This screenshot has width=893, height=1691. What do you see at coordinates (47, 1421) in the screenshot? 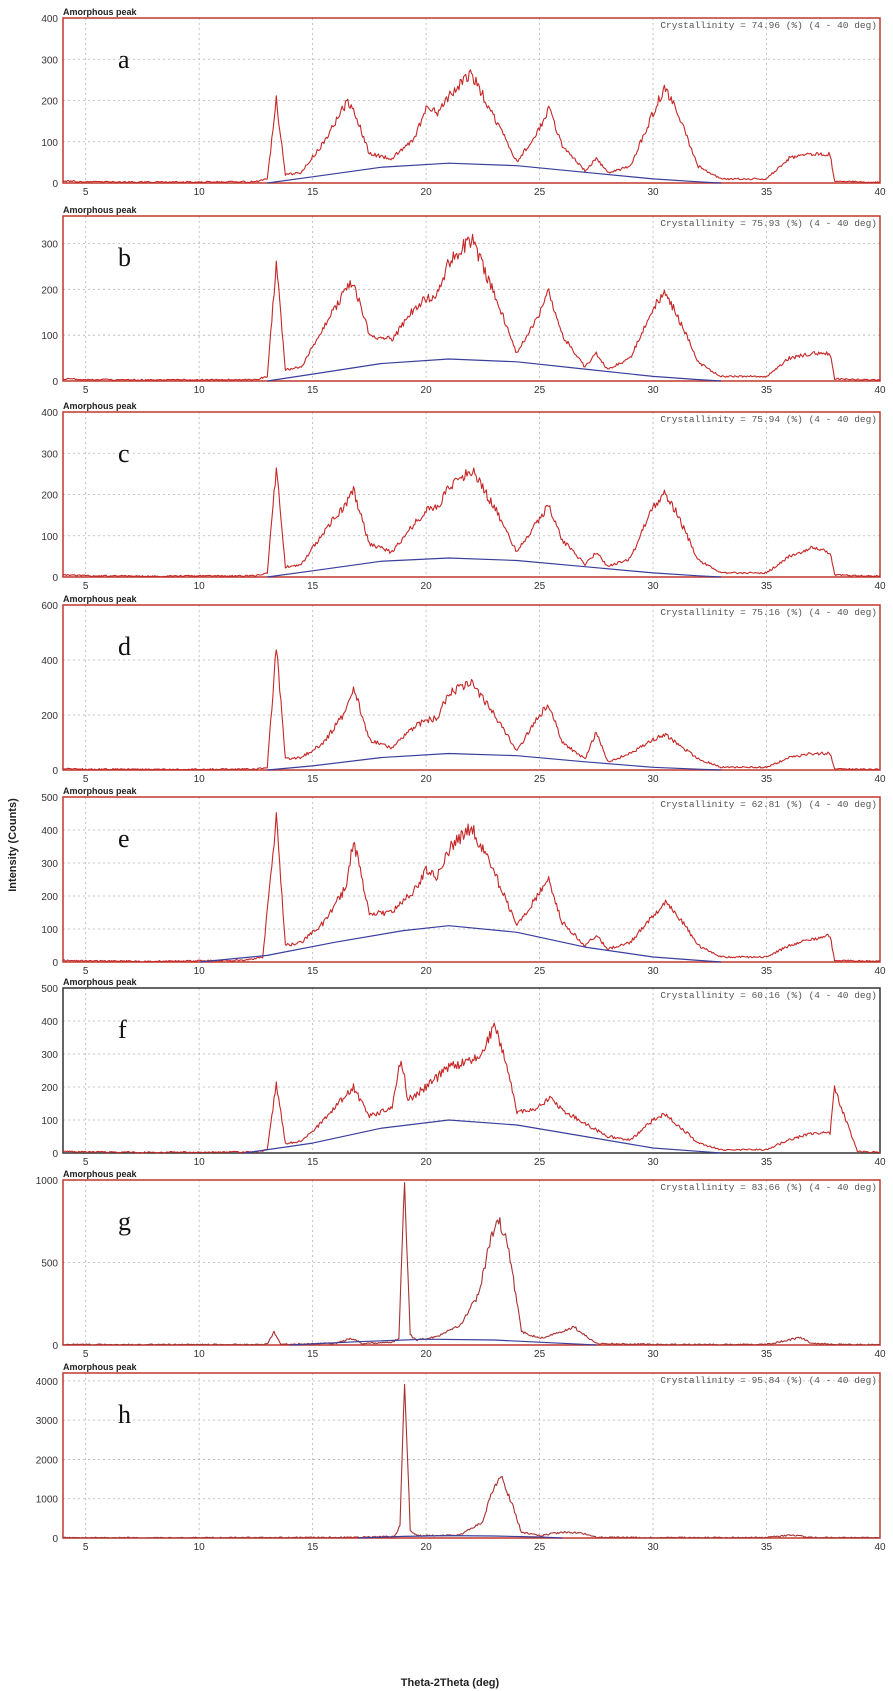
I see `y-tick-label: 3000` at bounding box center [47, 1421].